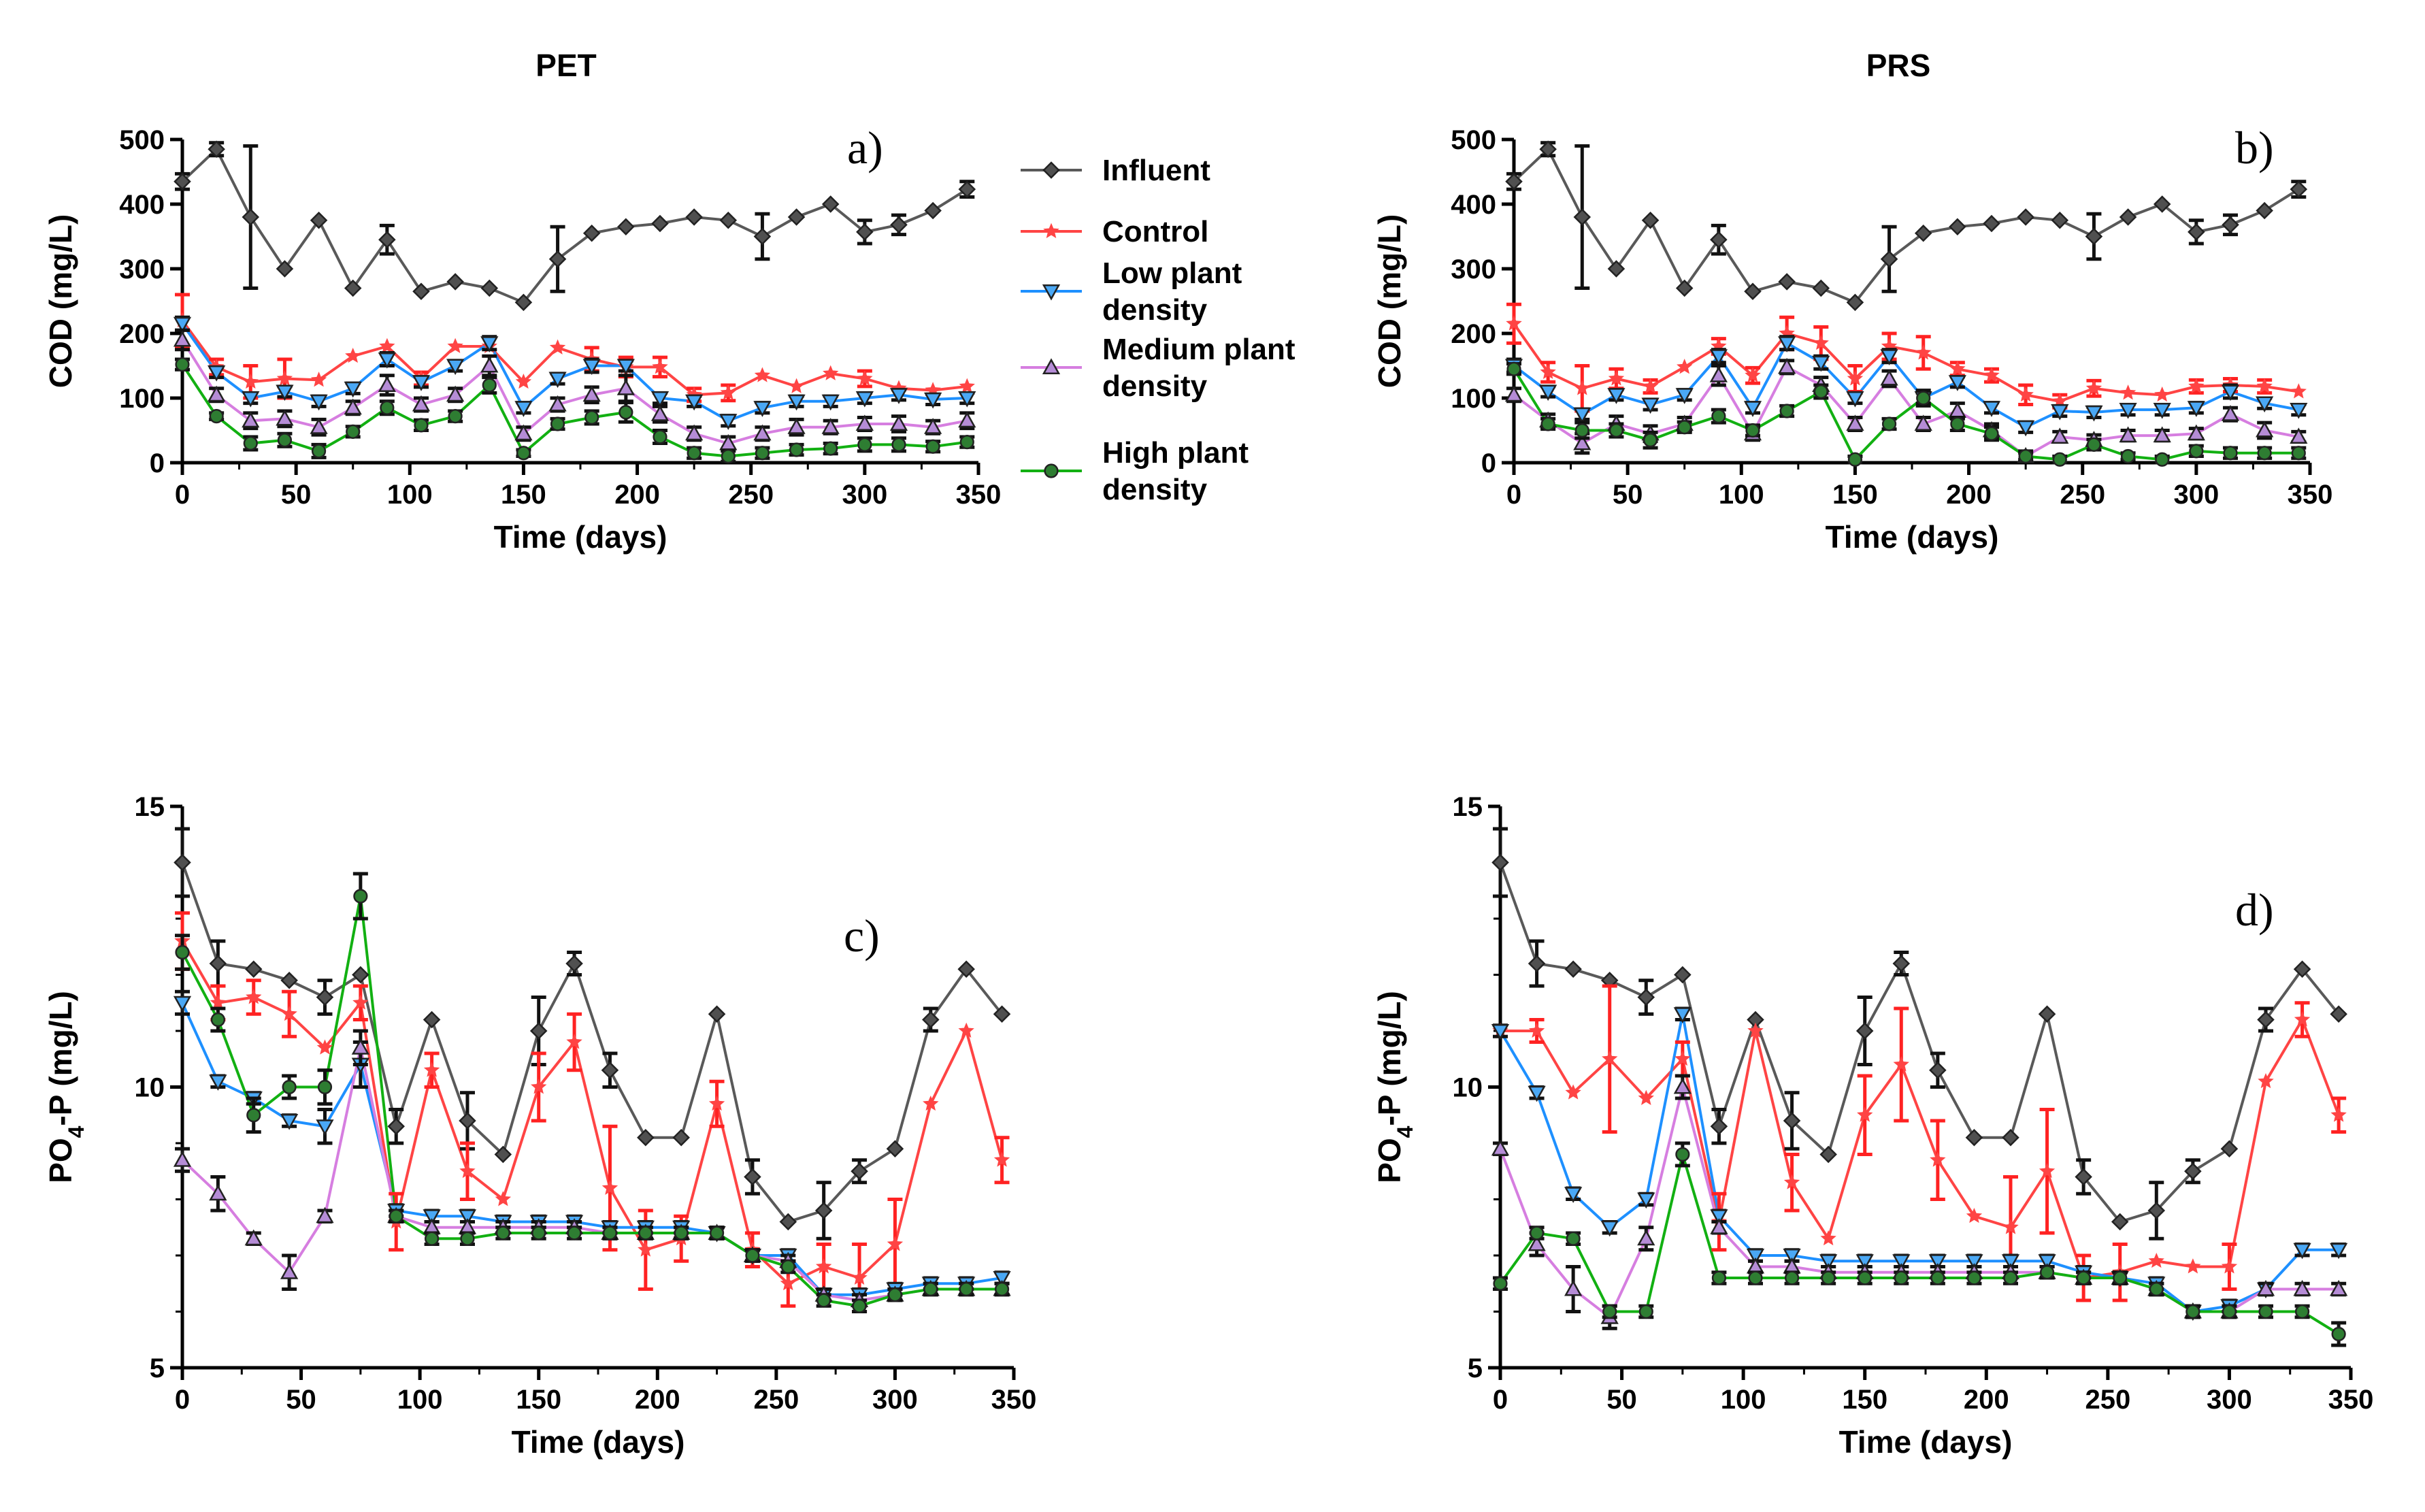 The height and width of the screenshot is (1512, 2425). What do you see at coordinates (1115, 170) in the screenshot?
I see `legend-item-influent: Influent` at bounding box center [1115, 170].